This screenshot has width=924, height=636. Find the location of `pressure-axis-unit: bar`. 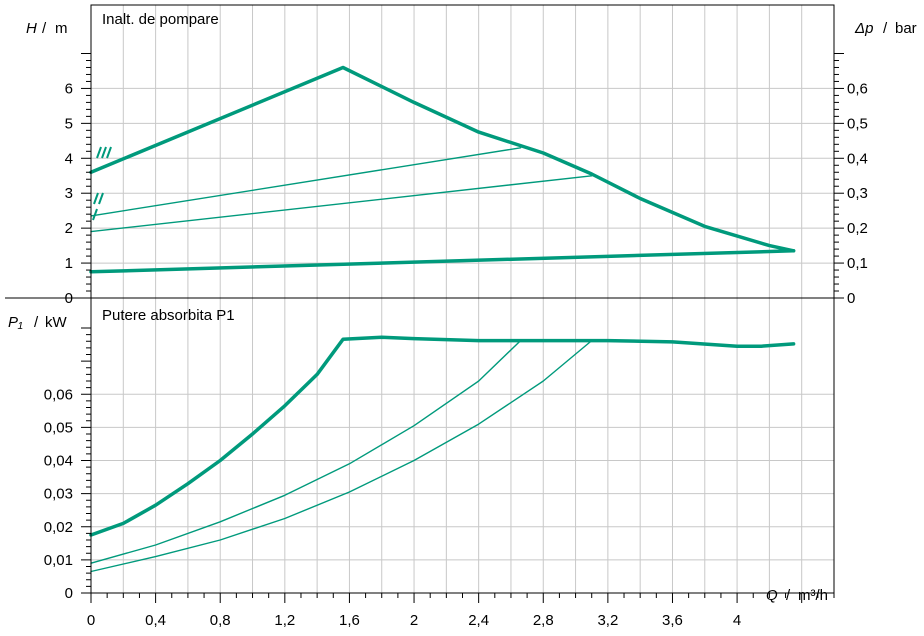

pressure-axis-unit: bar is located at coordinates (906, 28).